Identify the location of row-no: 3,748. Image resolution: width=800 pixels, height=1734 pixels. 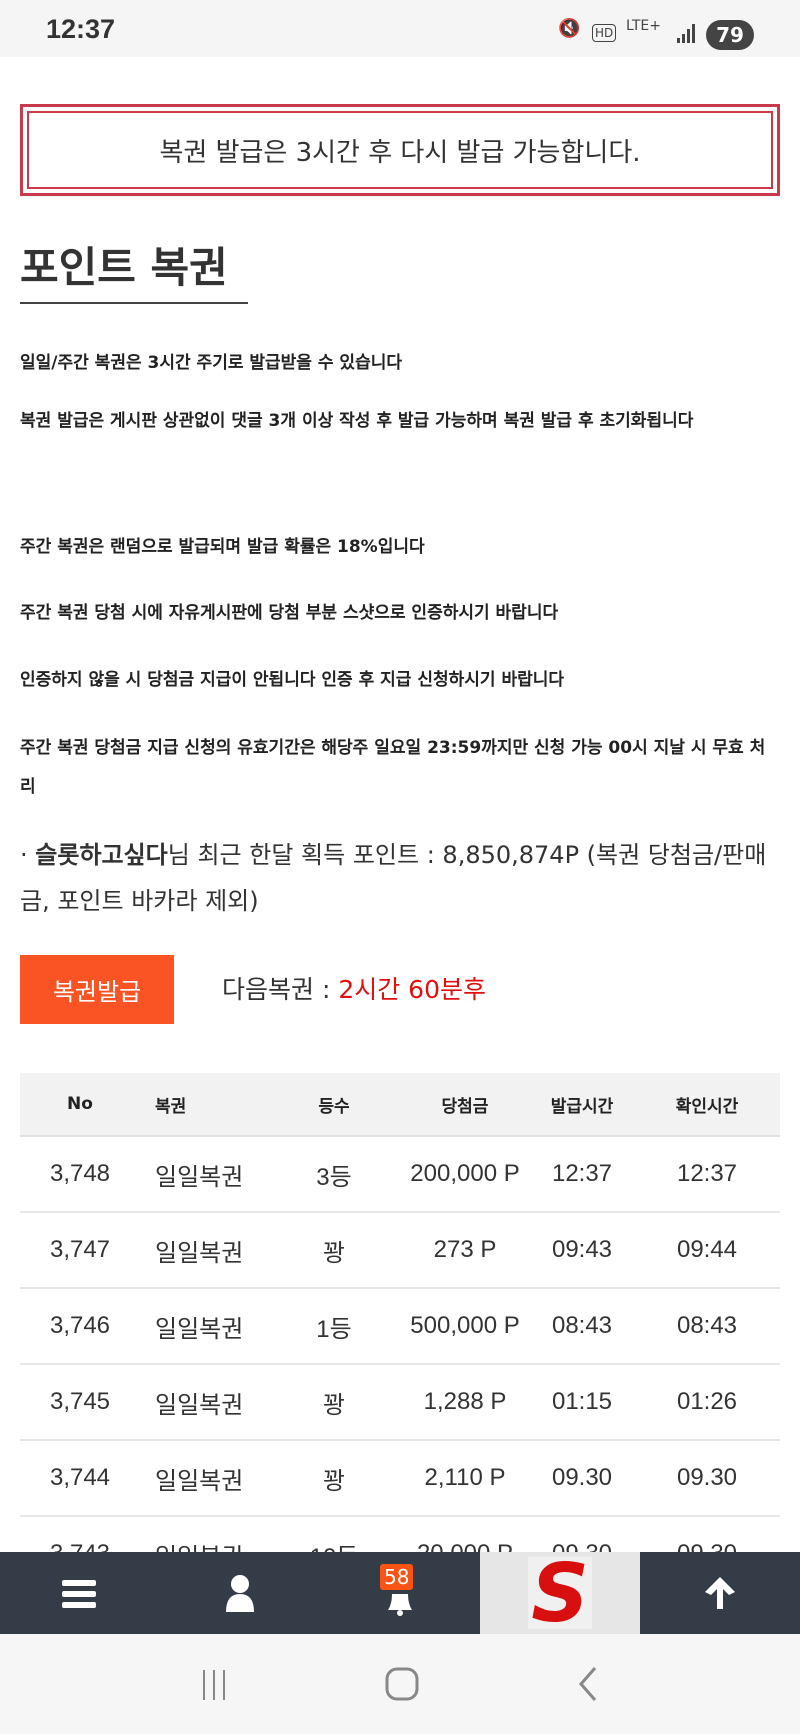
(80, 1173).